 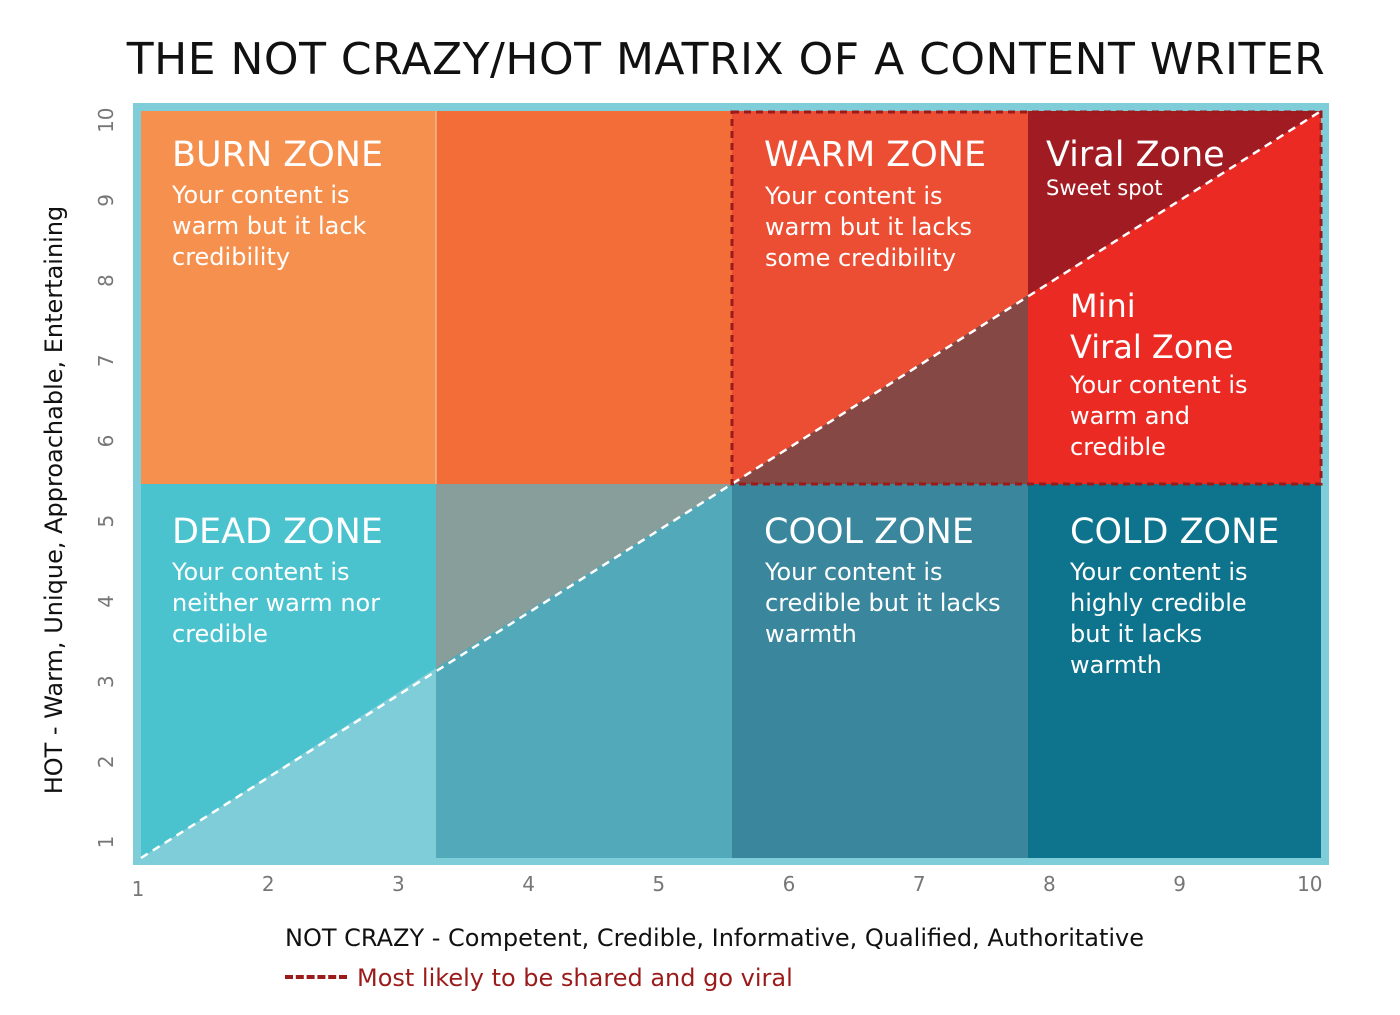 What do you see at coordinates (1049, 884) in the screenshot?
I see `x-tick-label: 8` at bounding box center [1049, 884].